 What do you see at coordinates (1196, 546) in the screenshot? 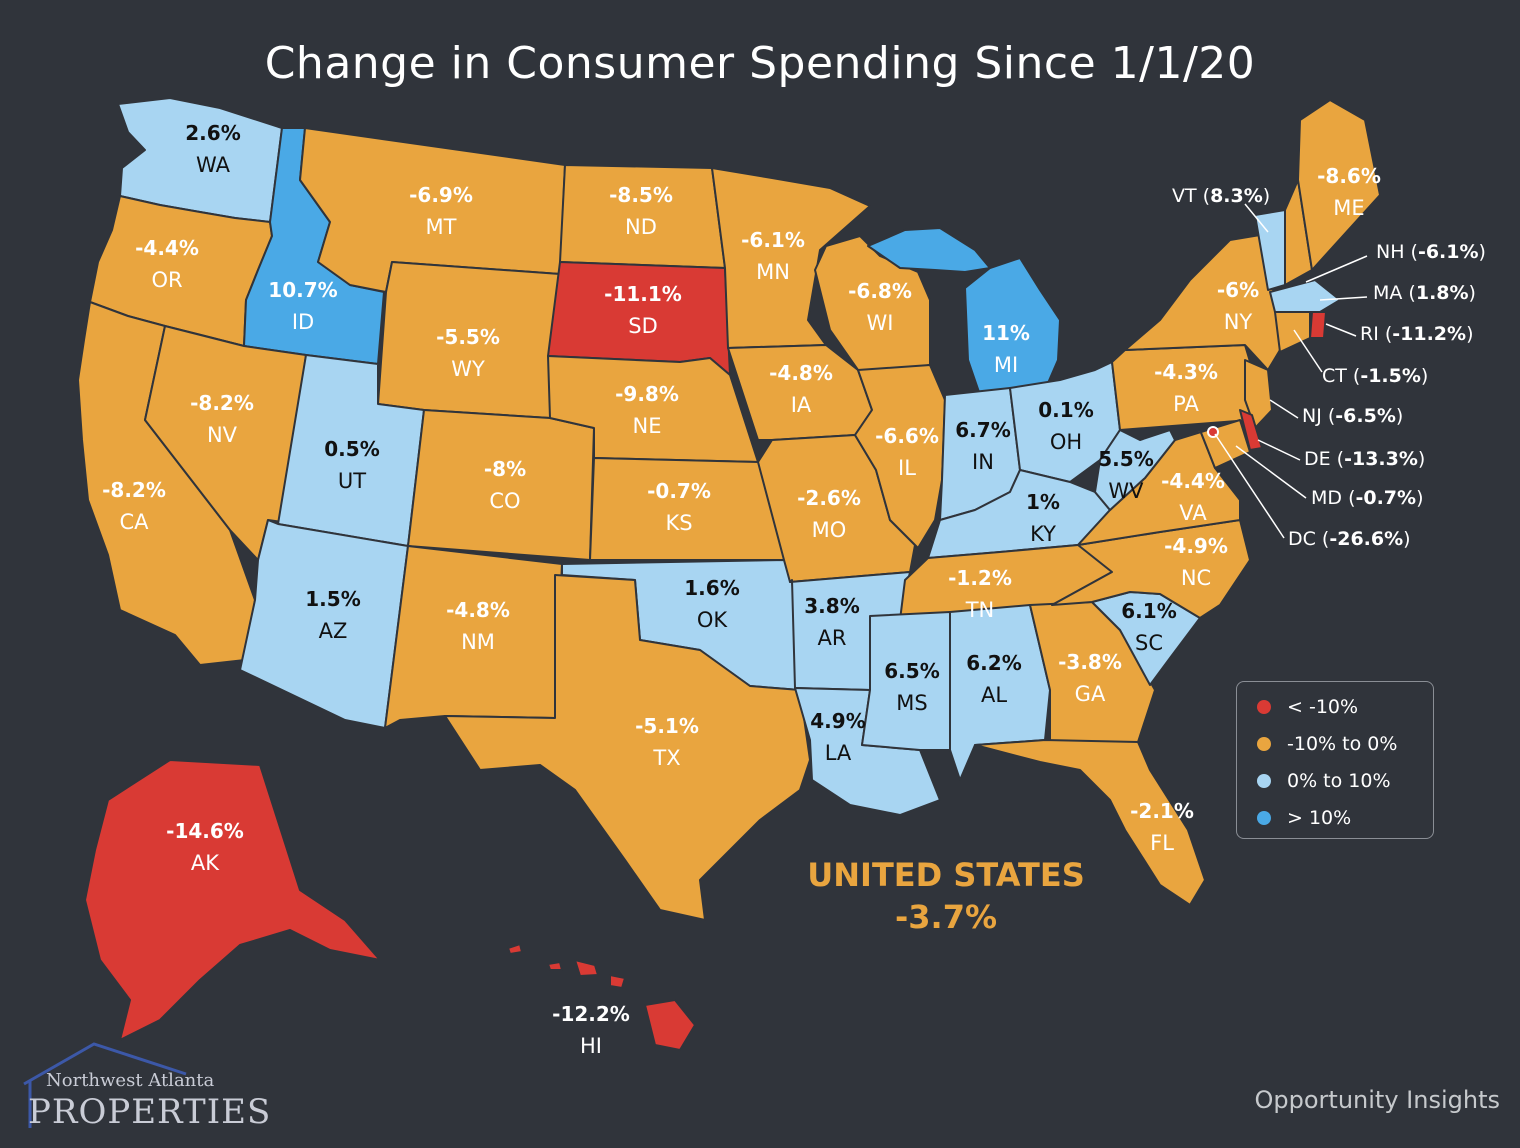
I see `state-value-nc: -4.9%` at bounding box center [1196, 546].